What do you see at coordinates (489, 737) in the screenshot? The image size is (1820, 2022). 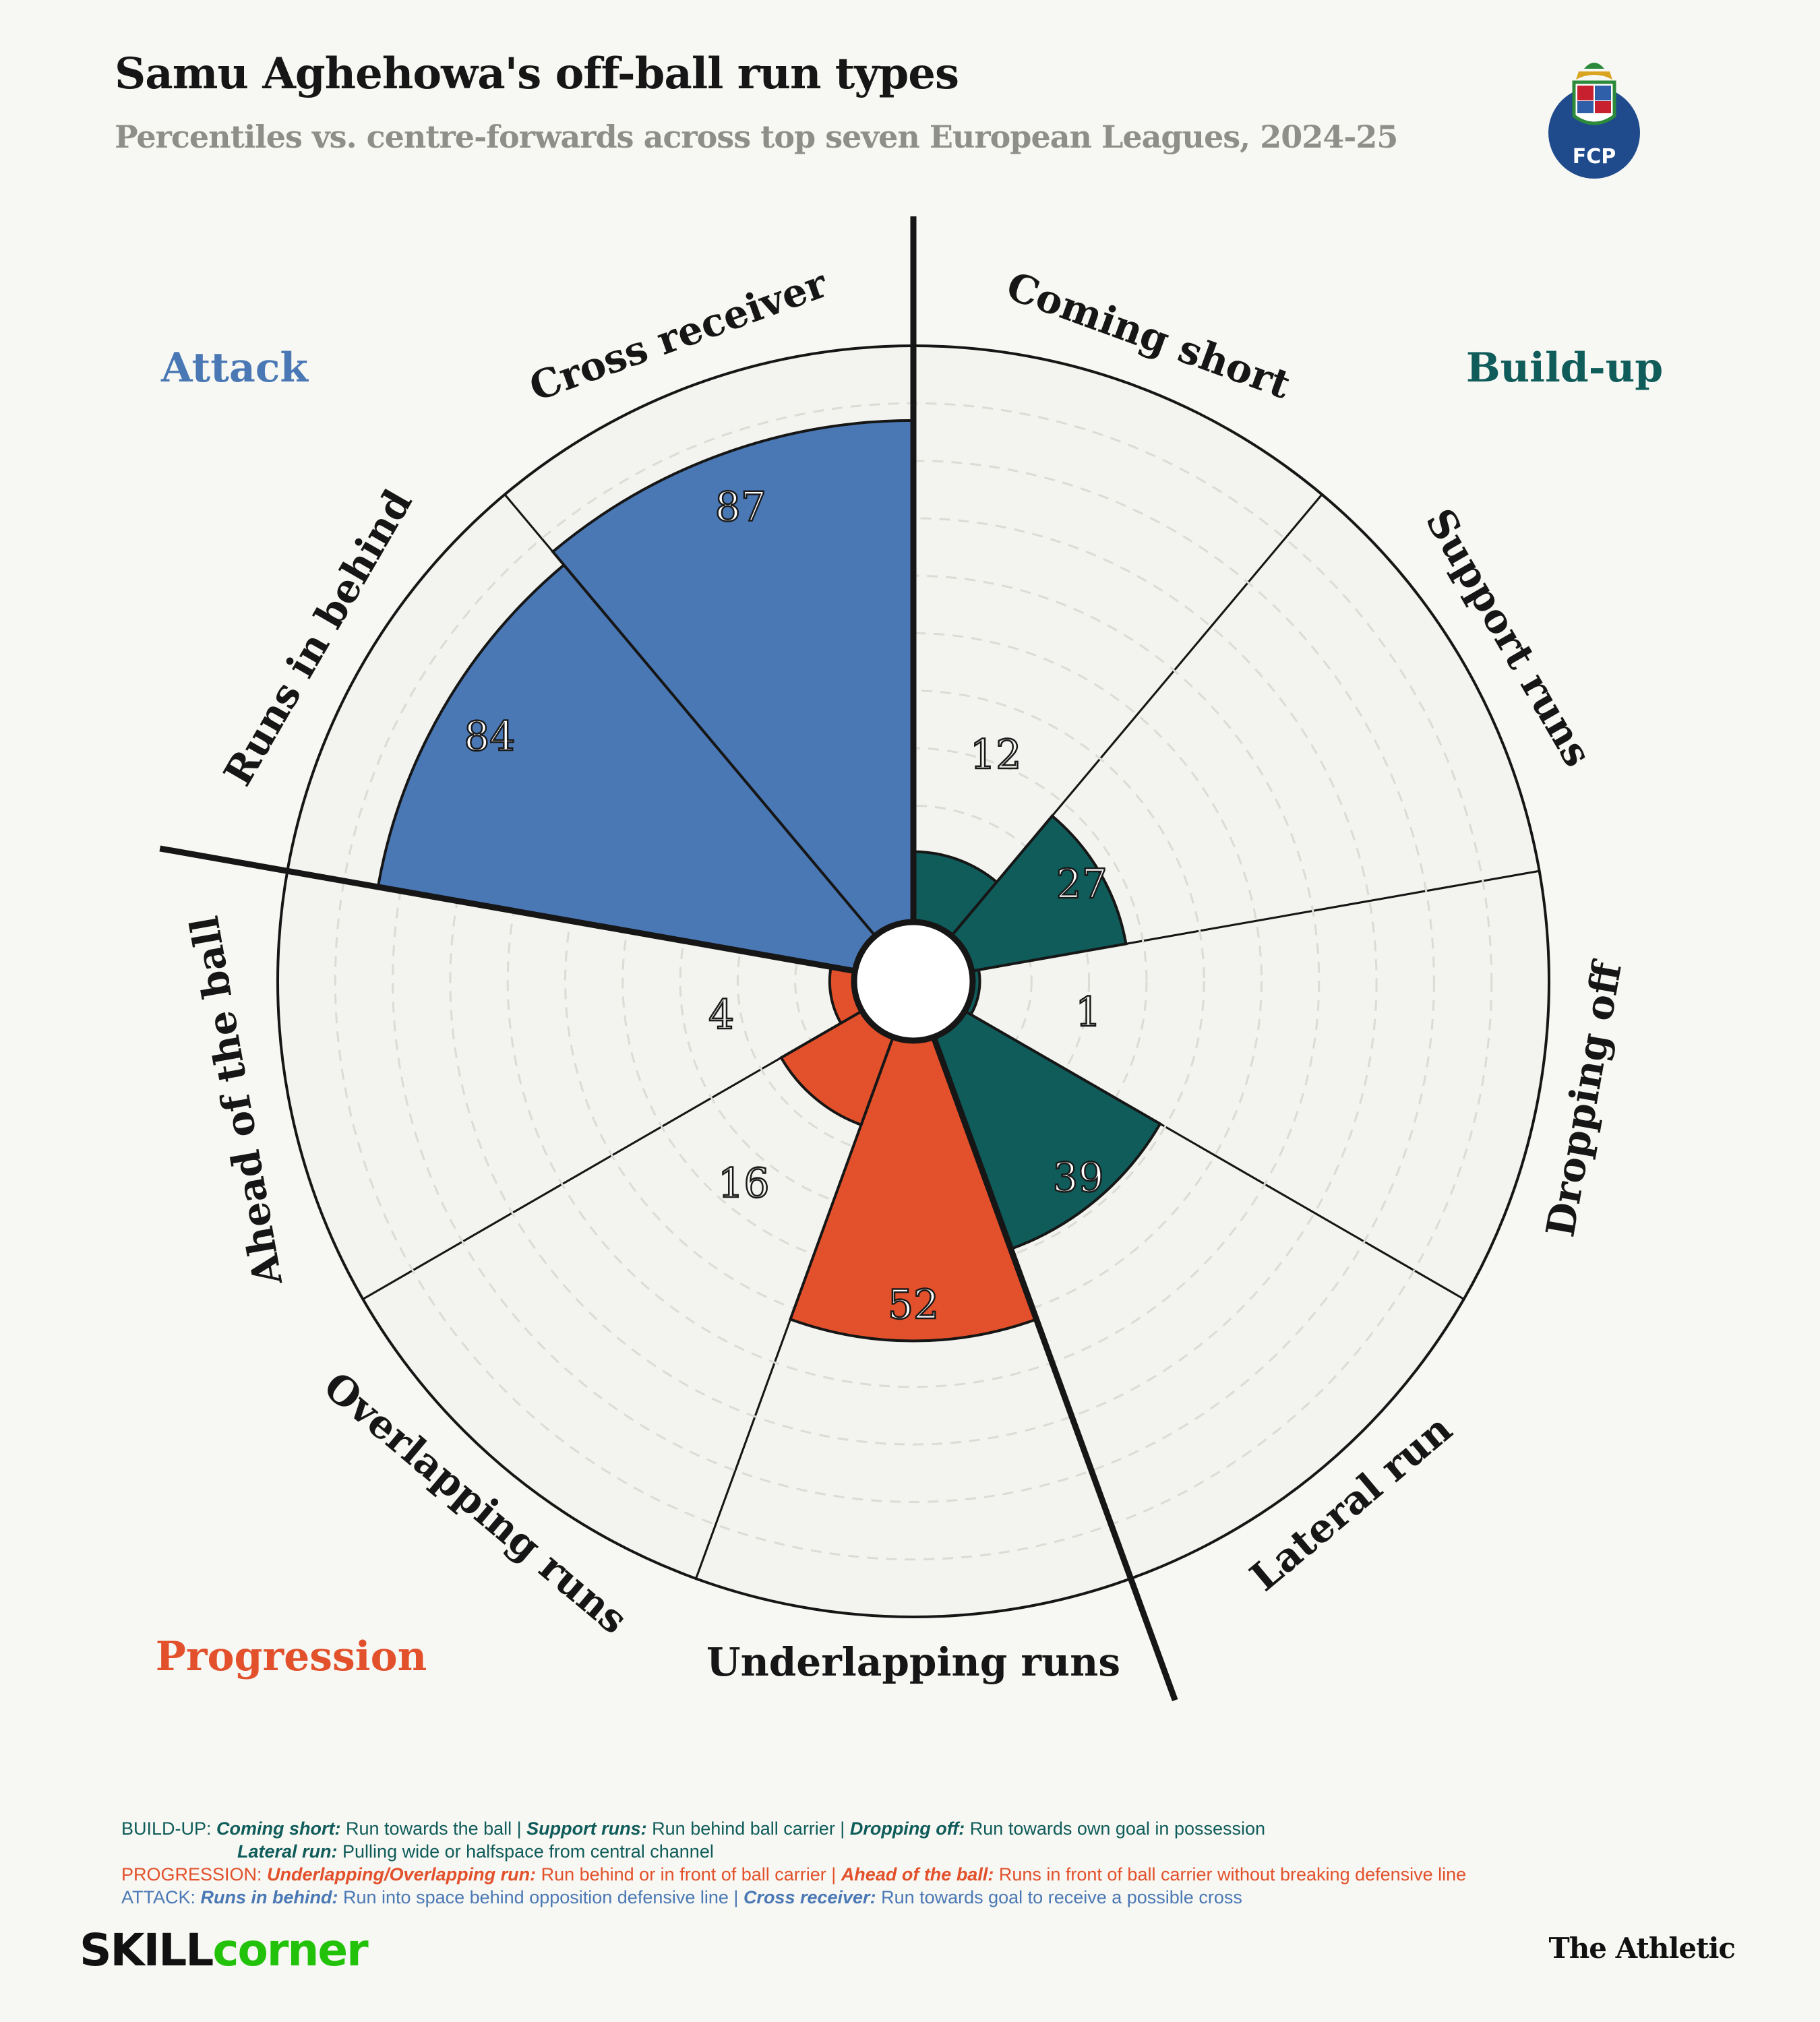 I see `value-label: 84` at bounding box center [489, 737].